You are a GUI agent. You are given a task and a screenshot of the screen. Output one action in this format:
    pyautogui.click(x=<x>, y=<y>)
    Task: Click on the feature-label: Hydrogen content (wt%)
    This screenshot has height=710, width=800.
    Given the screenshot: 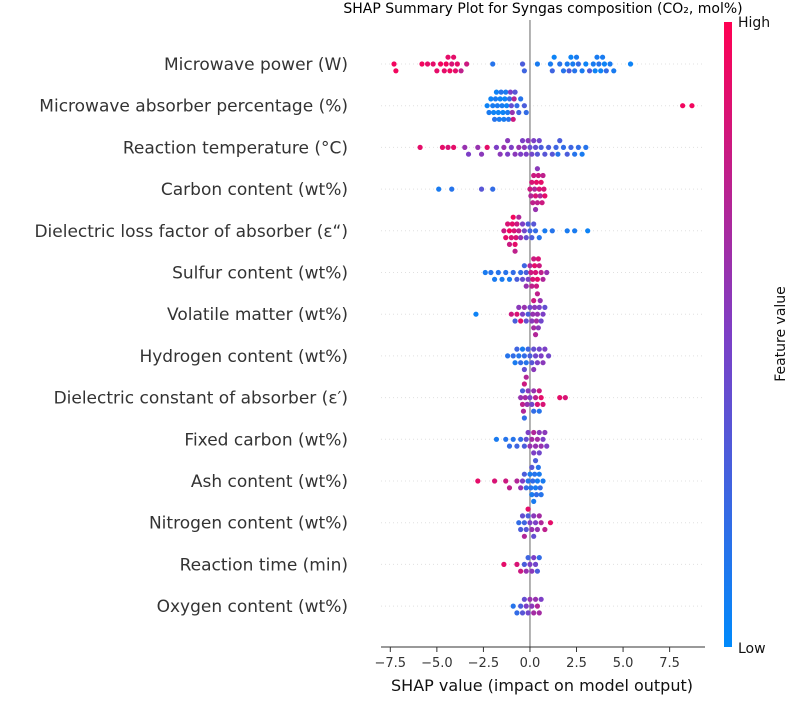 What is the action you would take?
    pyautogui.click(x=243, y=357)
    